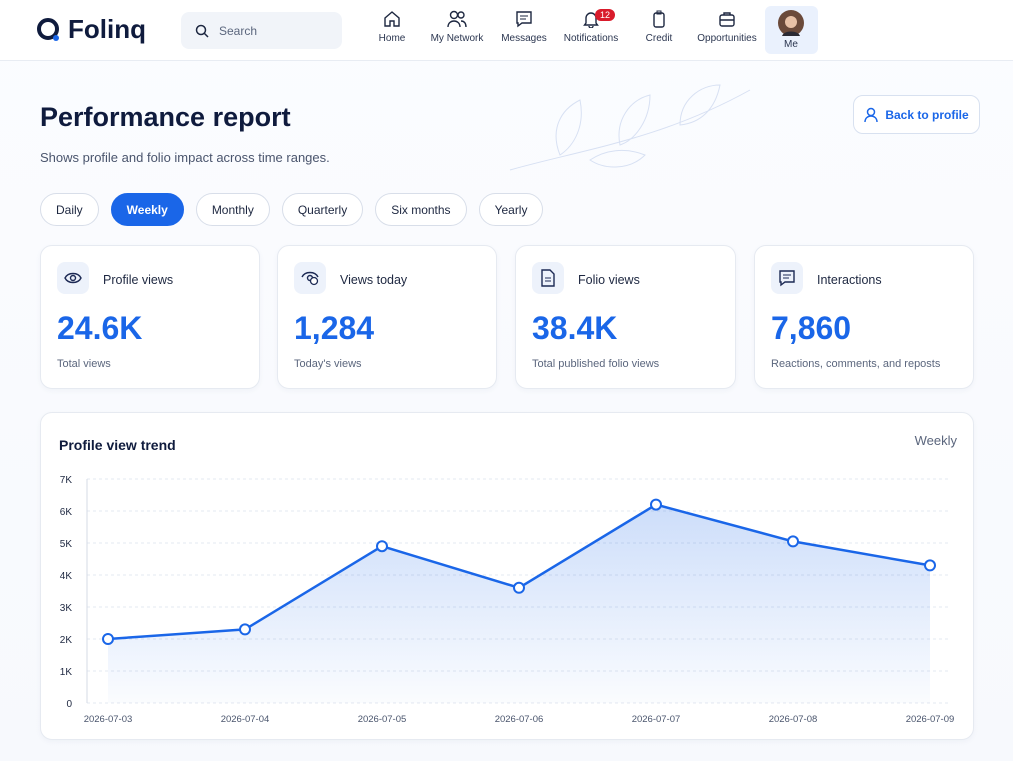 Image resolution: width=1013 pixels, height=761 pixels. What do you see at coordinates (524, 38) in the screenshot?
I see `nav-label: Messages` at bounding box center [524, 38].